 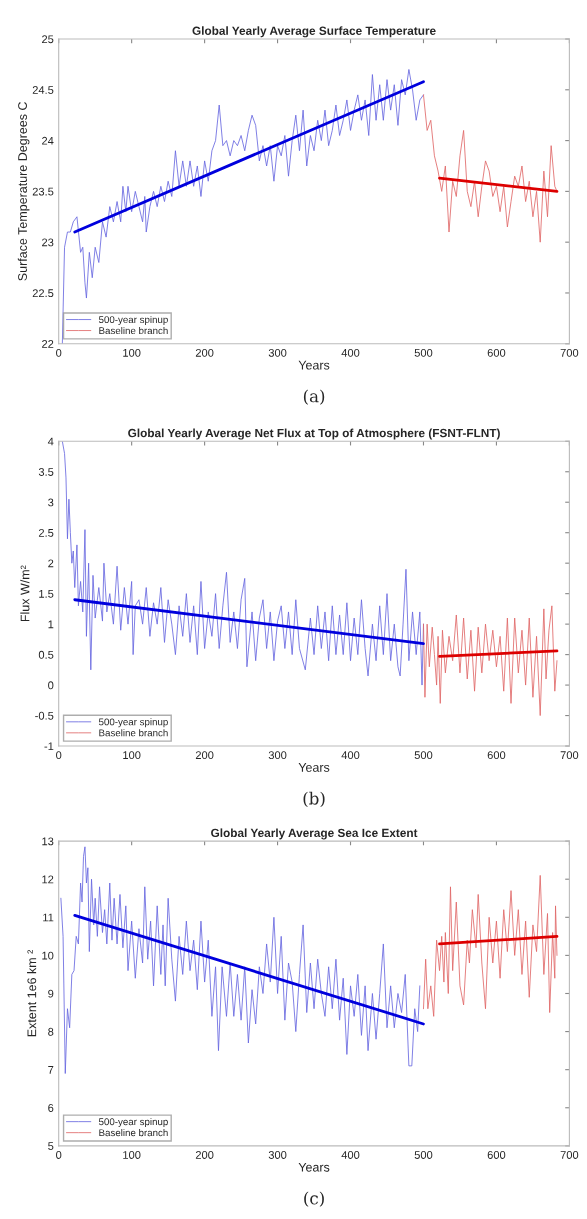 I want to click on y-tick-label: -0.5, so click(x=44, y=715).